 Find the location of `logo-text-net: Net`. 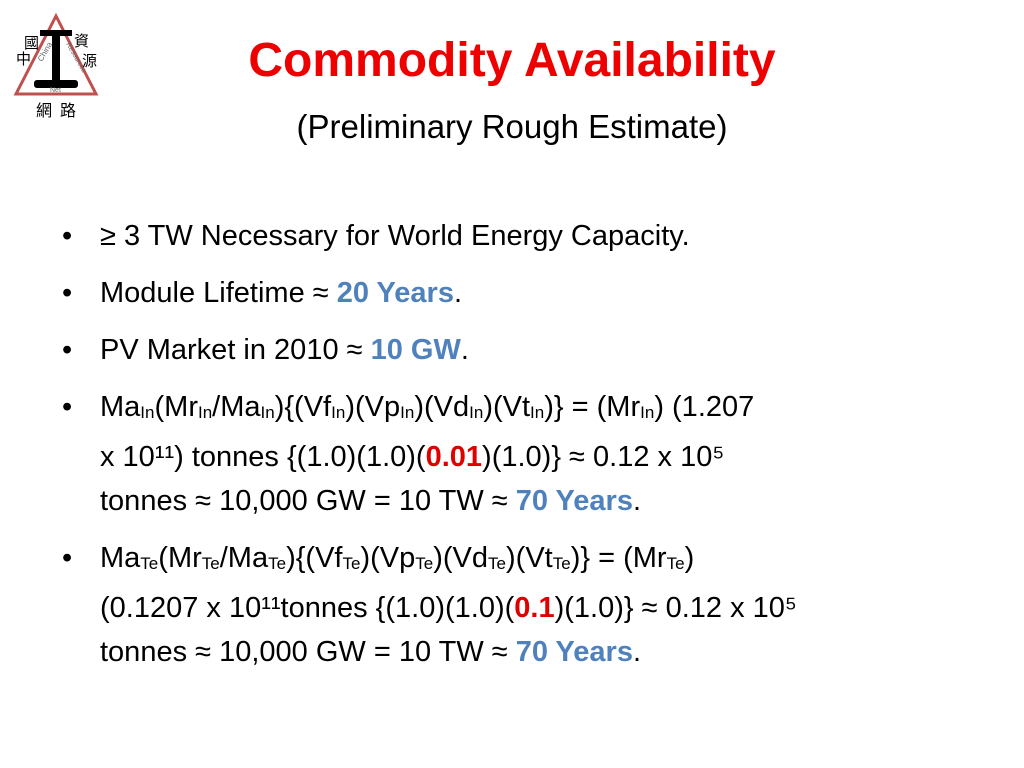

logo-text-net: Net is located at coordinates (55, 90).